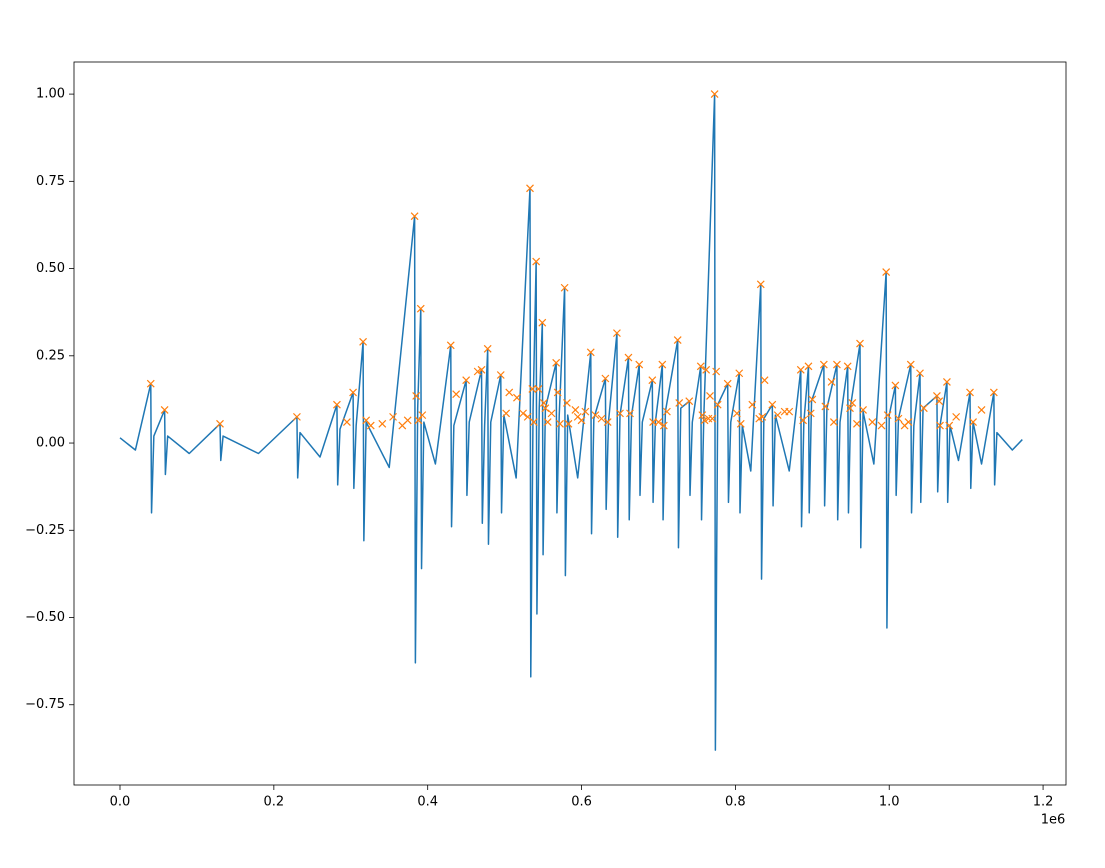 The image size is (1105, 868). Describe the element at coordinates (50, 94) in the screenshot. I see `y-tick-label: 1.00` at that location.